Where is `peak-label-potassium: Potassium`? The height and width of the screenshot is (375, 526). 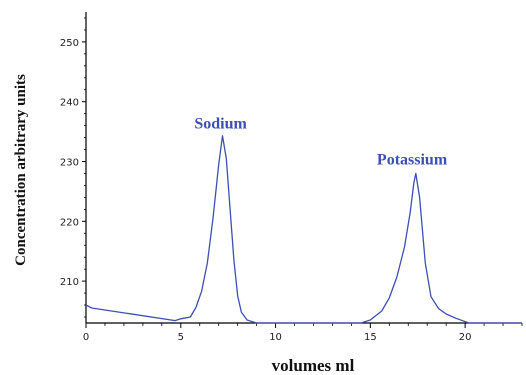 peak-label-potassium: Potassium is located at coordinates (412, 160).